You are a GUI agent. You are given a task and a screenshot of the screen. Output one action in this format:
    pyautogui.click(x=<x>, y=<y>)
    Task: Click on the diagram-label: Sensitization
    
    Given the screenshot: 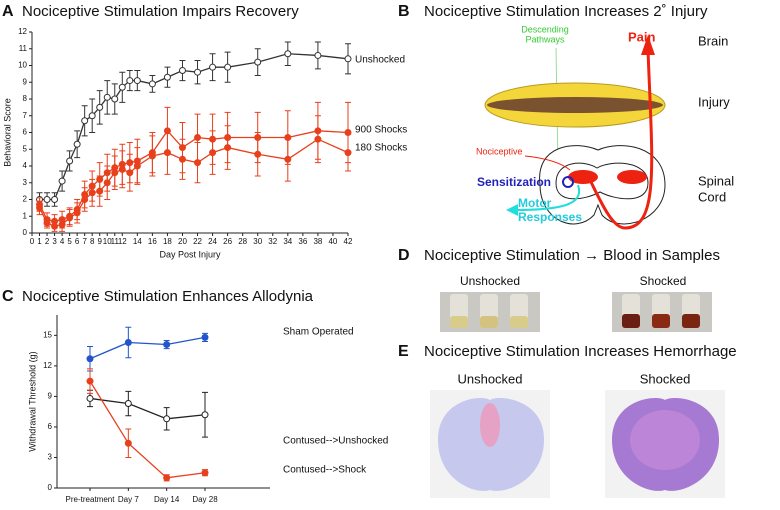 What is the action you would take?
    pyautogui.click(x=514, y=182)
    